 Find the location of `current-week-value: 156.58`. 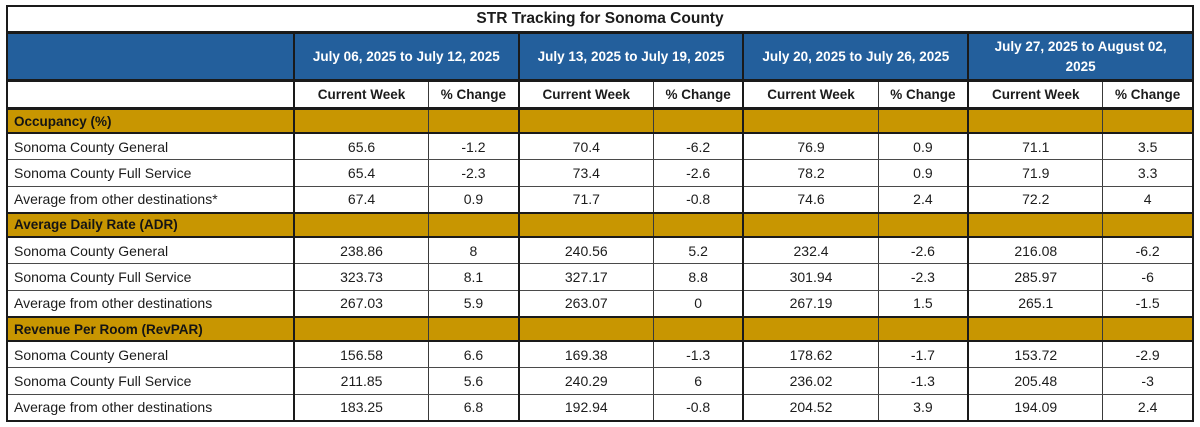

current-week-value: 156.58 is located at coordinates (361, 354).